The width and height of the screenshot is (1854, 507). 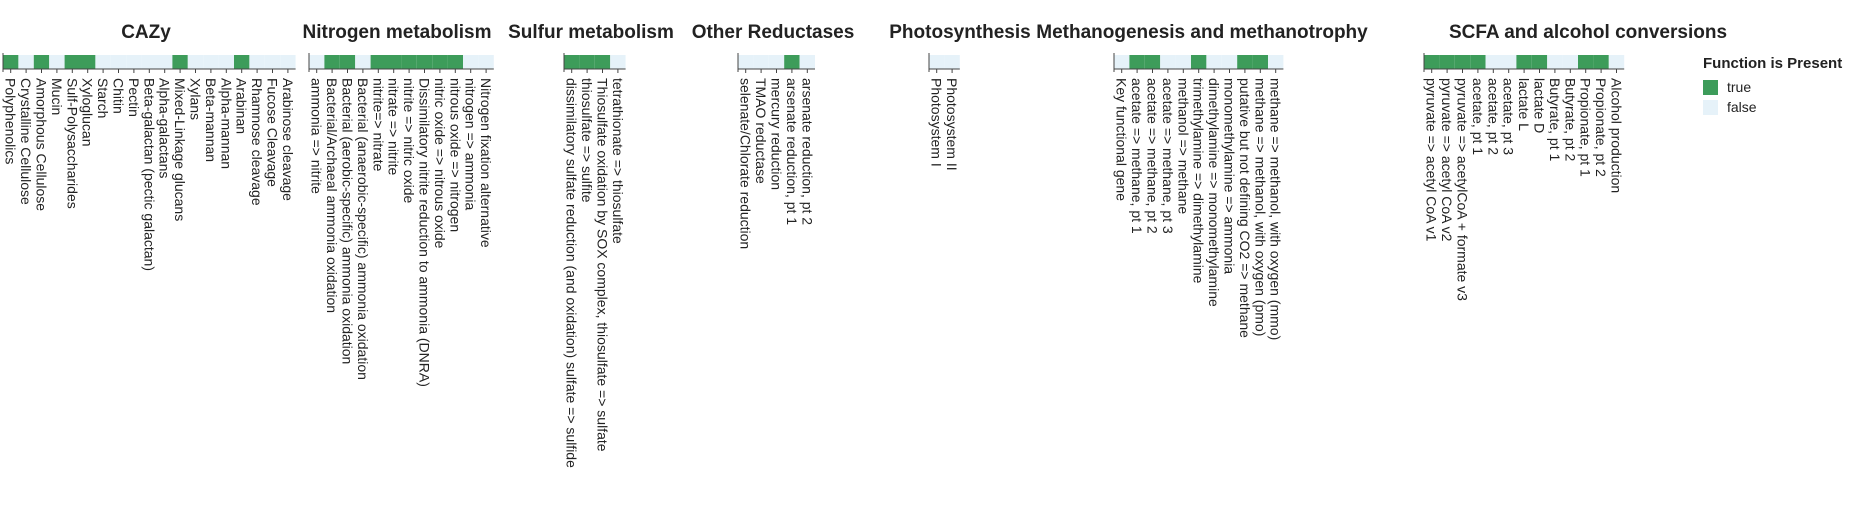 I want to click on tick-label: arsenate reduction, pt 1, so click(x=792, y=151).